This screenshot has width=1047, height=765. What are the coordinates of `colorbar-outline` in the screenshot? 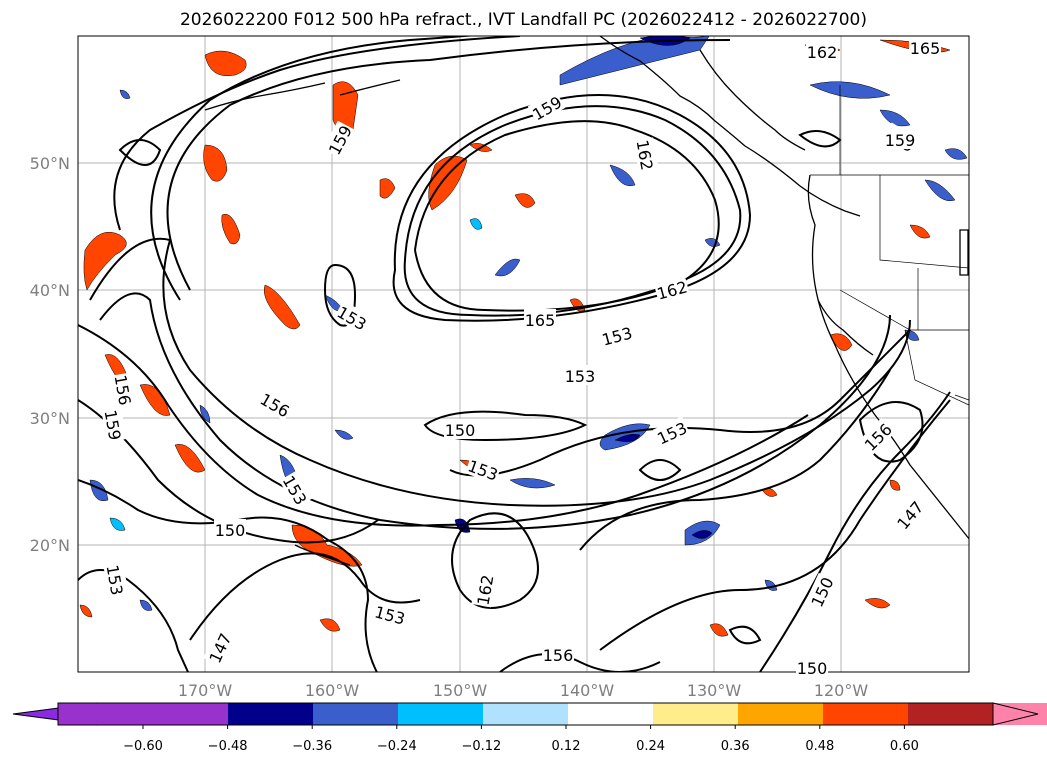 It's located at (525, 714).